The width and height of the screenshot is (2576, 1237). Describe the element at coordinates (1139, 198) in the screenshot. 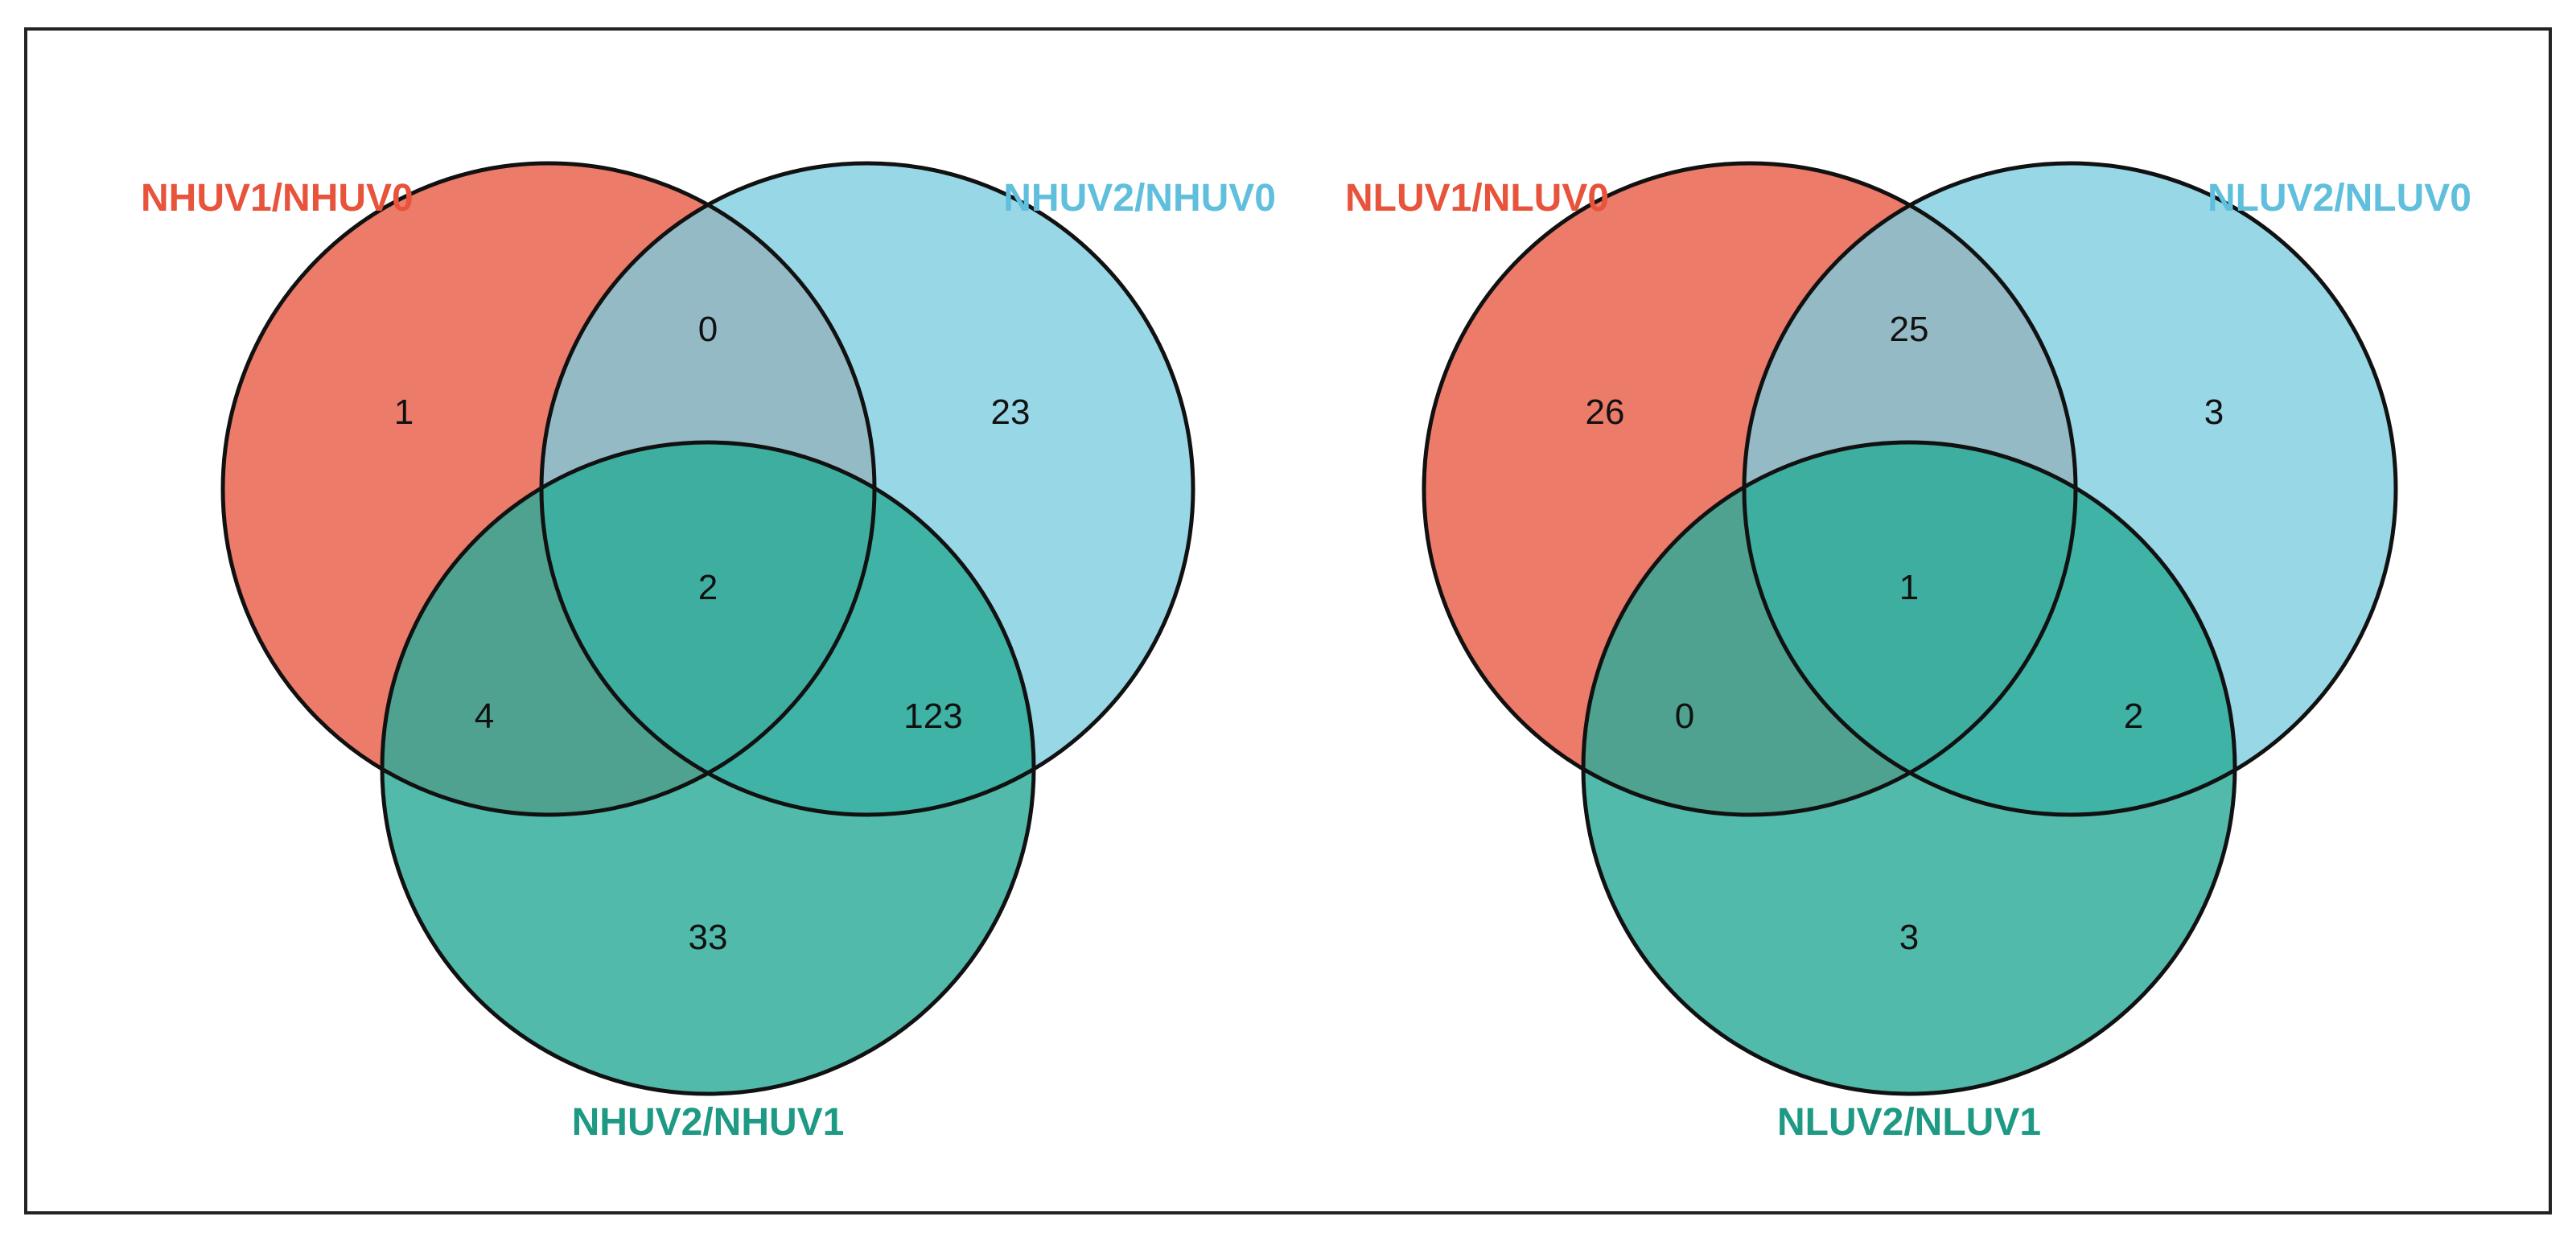

I see `venn-1-set-label-b: NHUV2/NHUV0` at that location.